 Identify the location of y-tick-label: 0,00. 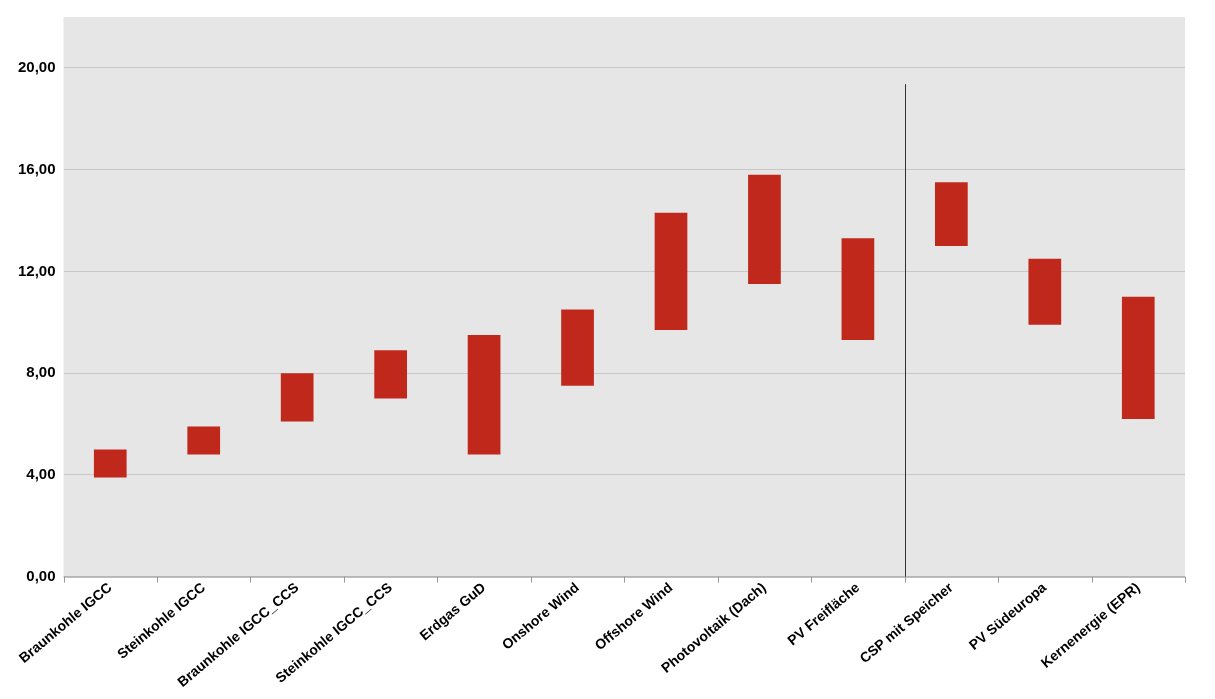
(41, 575).